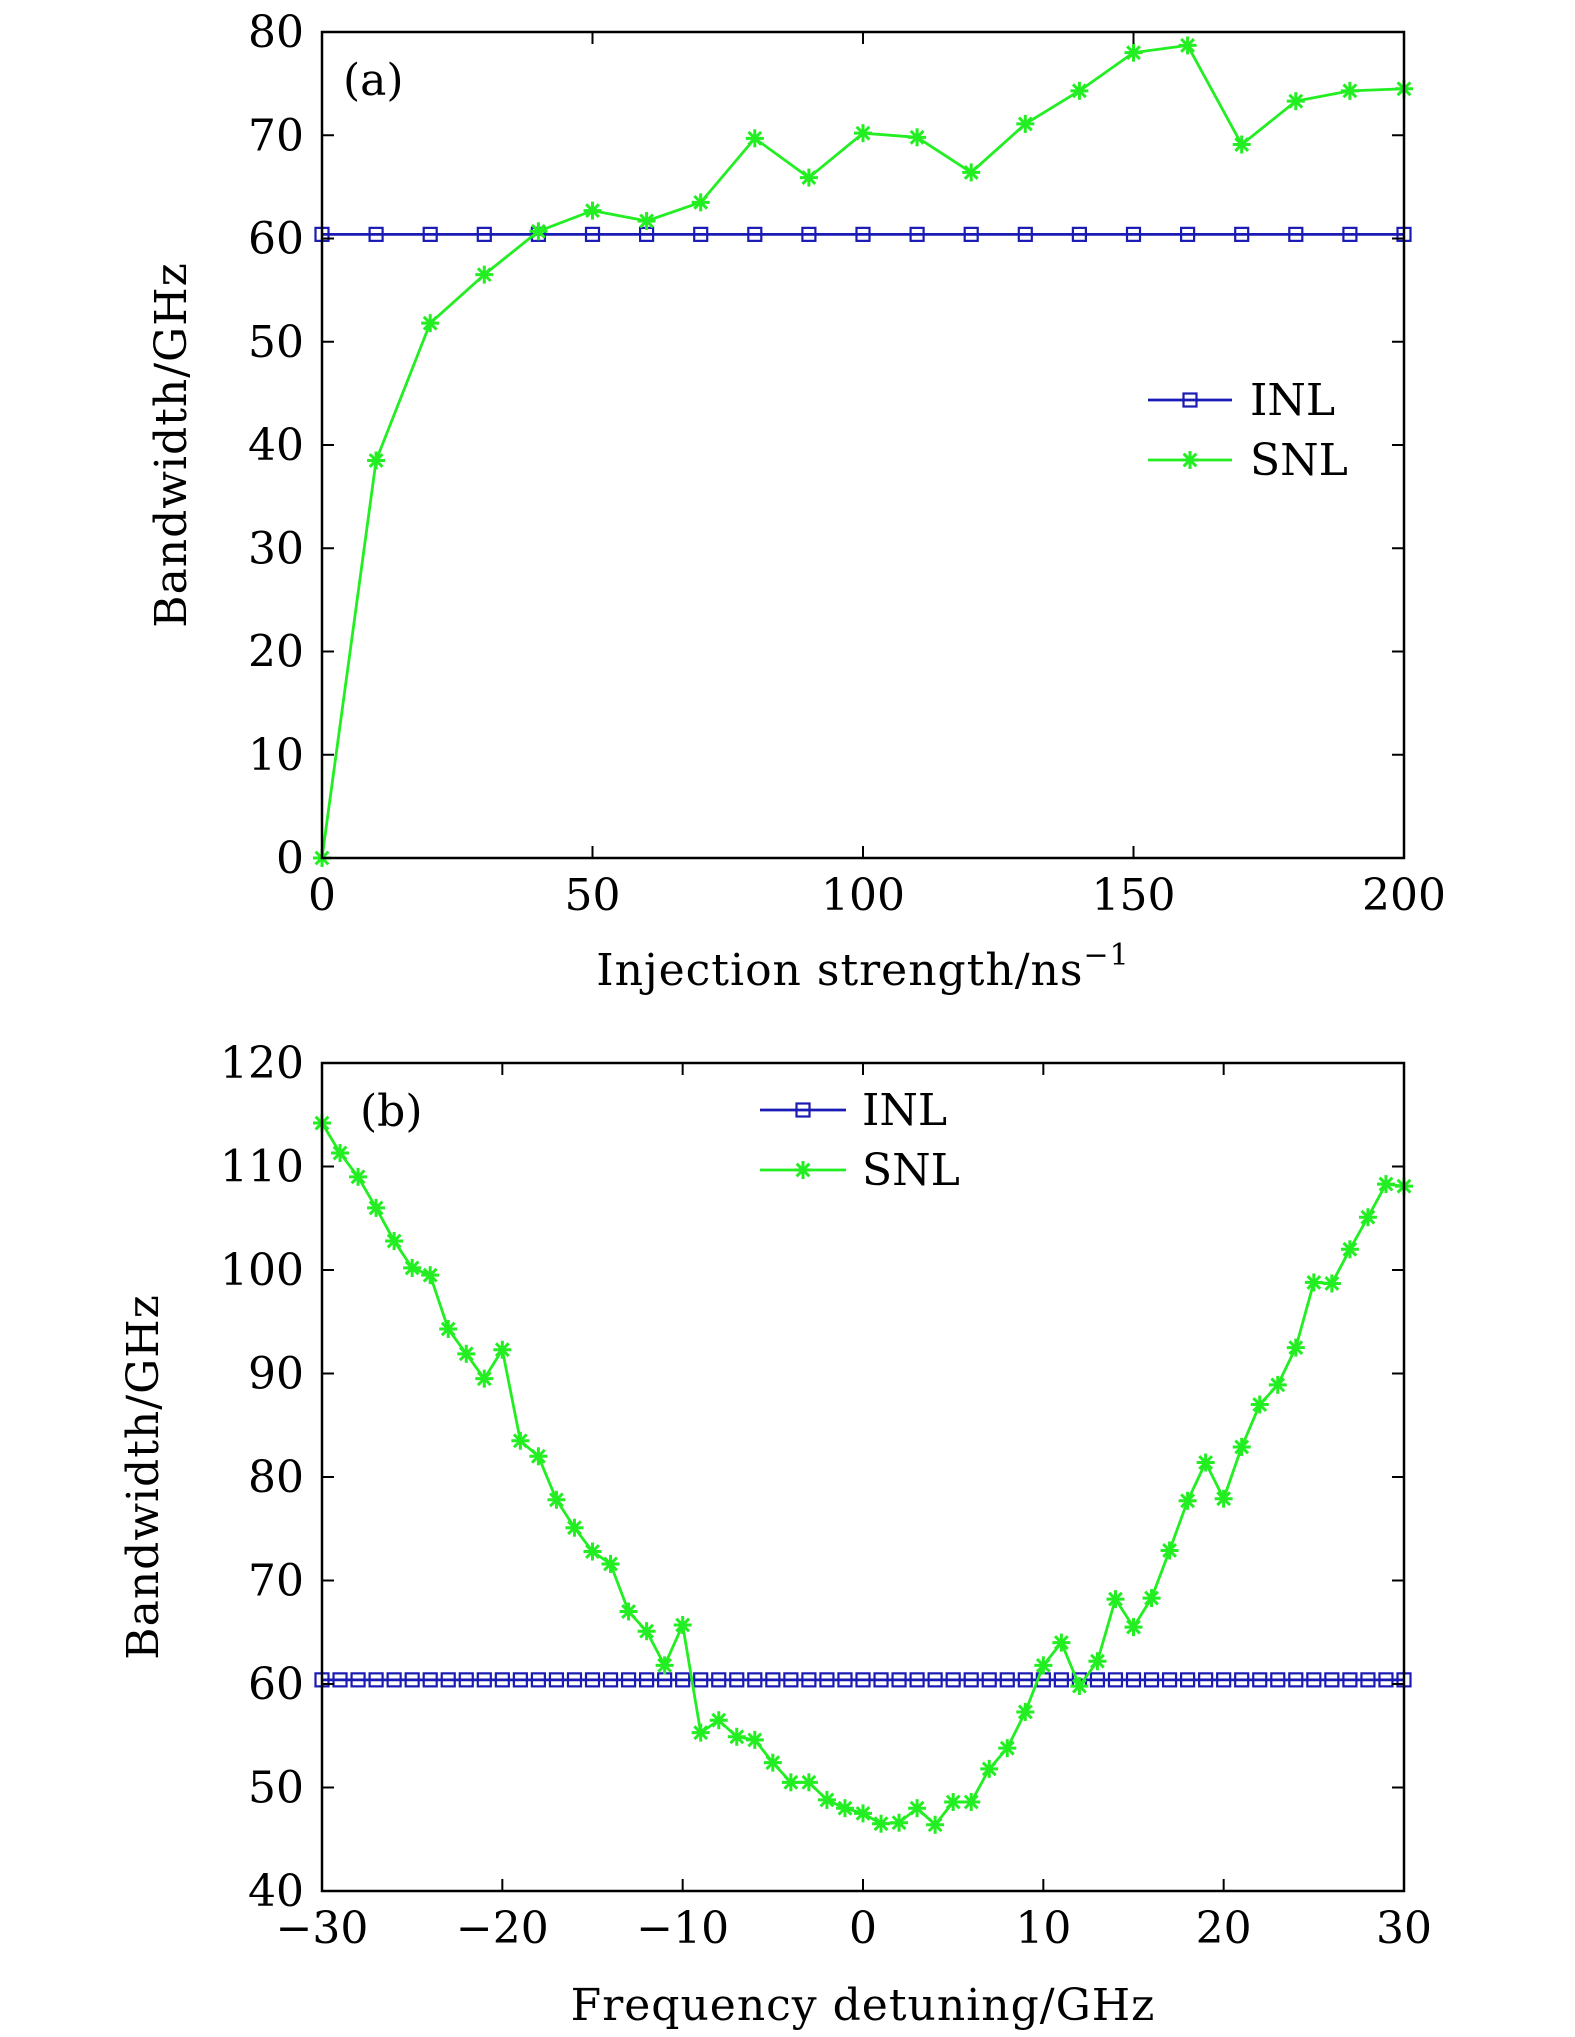 This screenshot has height=2037, width=1575. Describe the element at coordinates (276, 1581) in the screenshot. I see `y-tick-label: 70` at that location.